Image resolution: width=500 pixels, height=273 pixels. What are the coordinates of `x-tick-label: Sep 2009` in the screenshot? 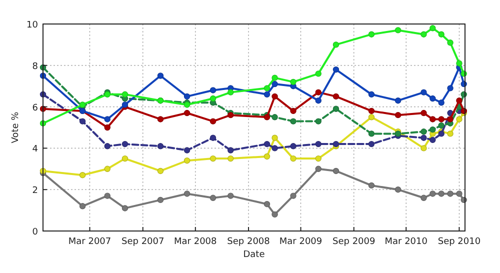 It's located at (354, 242).